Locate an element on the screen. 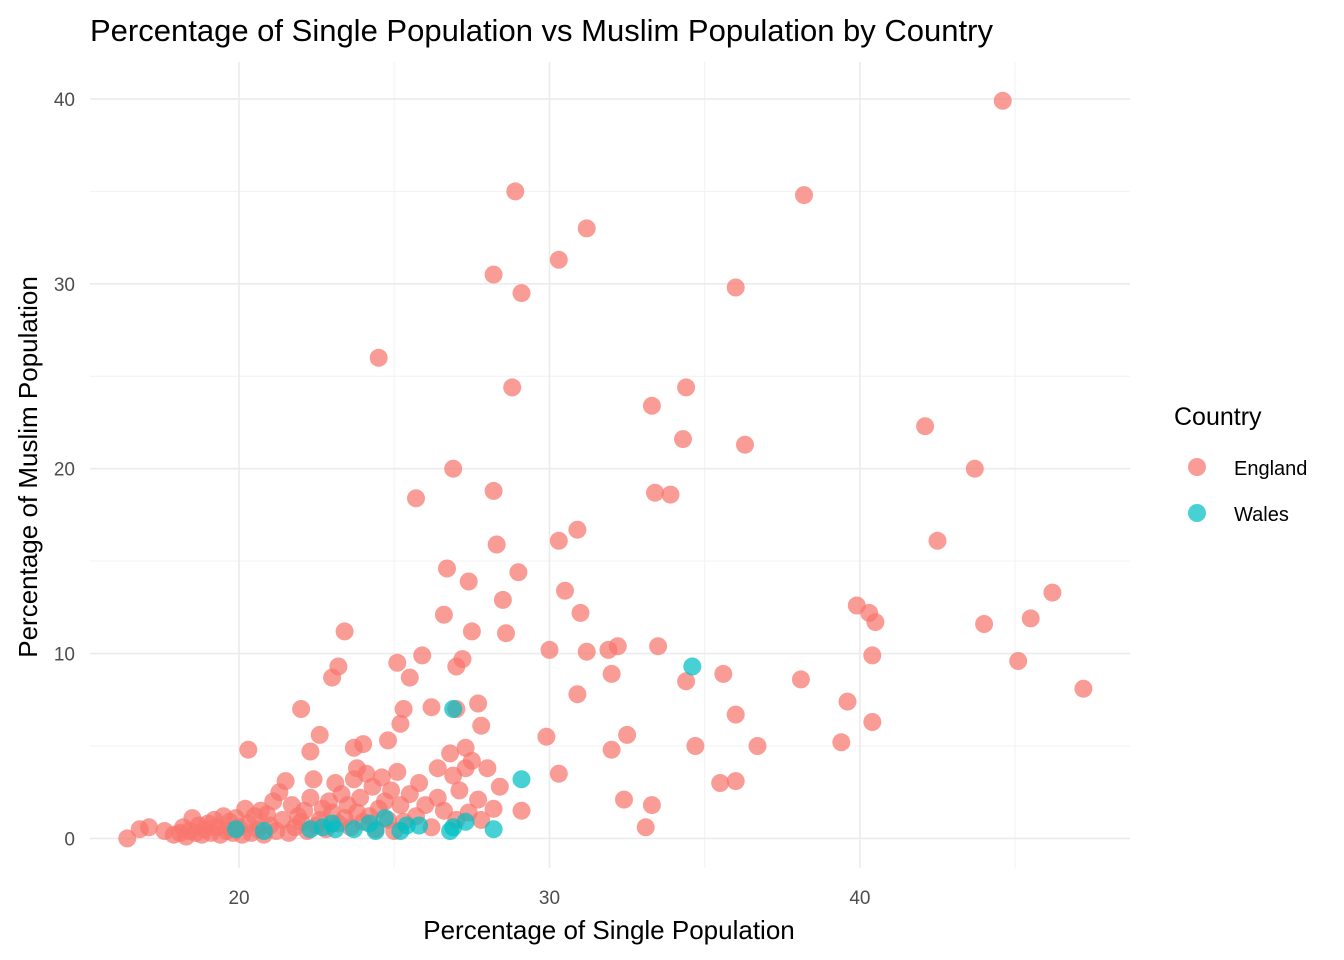  legend-item-wales: Wales is located at coordinates (1238, 515).